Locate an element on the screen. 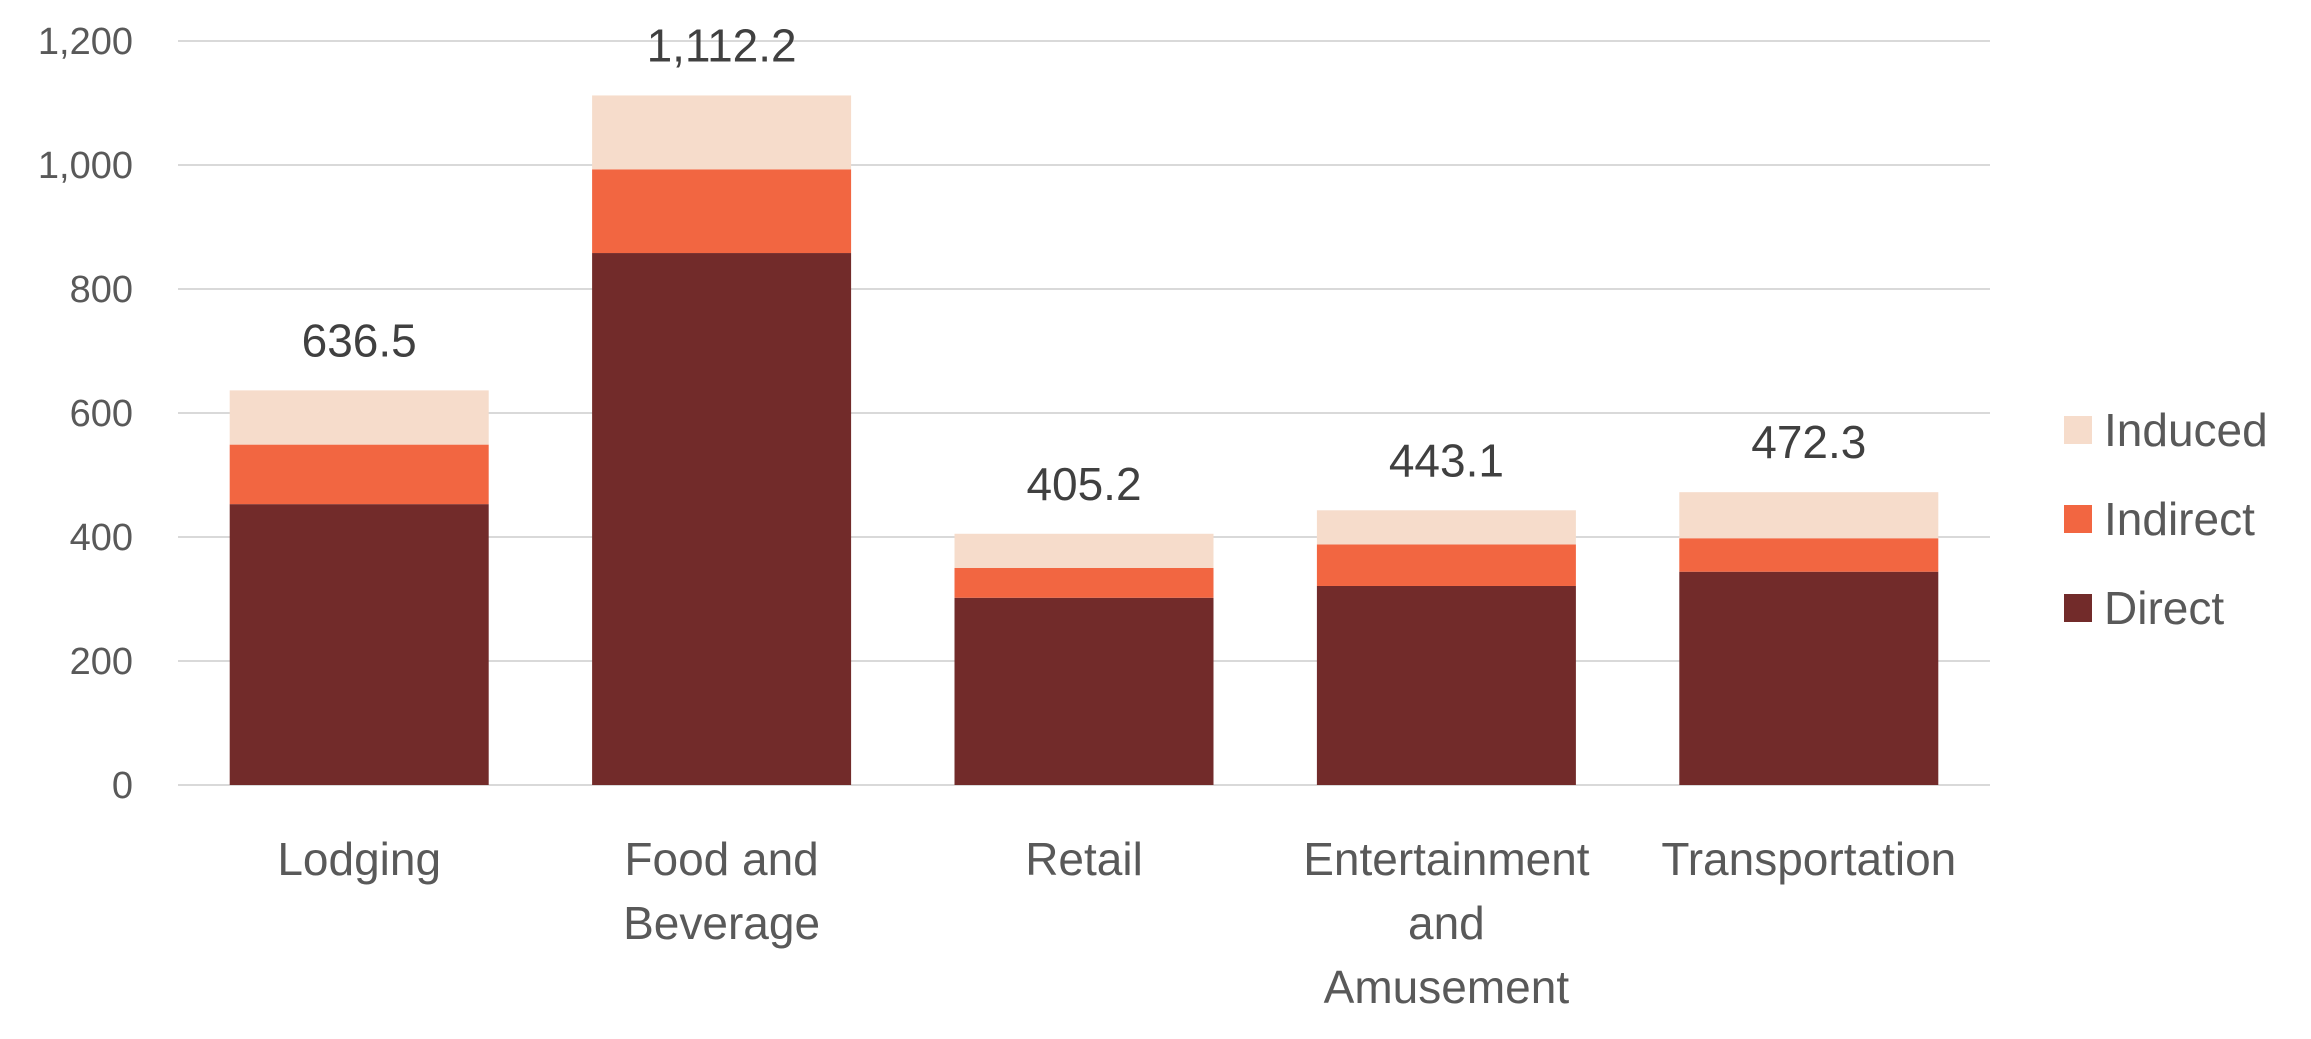  category-label-line: Lodging is located at coordinates (359, 859).